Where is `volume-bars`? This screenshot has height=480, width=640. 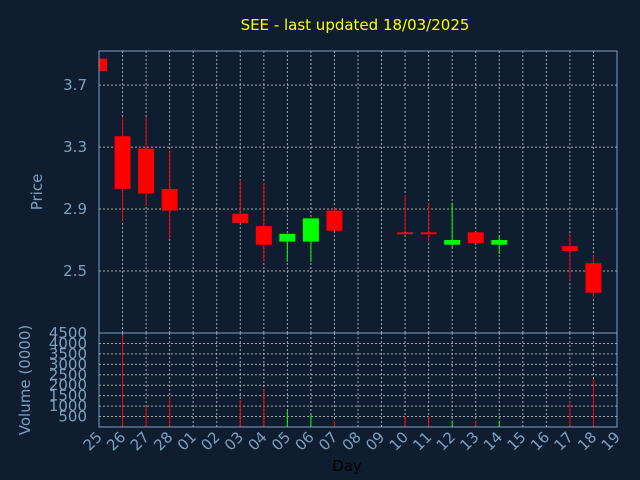
volume-bars is located at coordinates (358, 381).